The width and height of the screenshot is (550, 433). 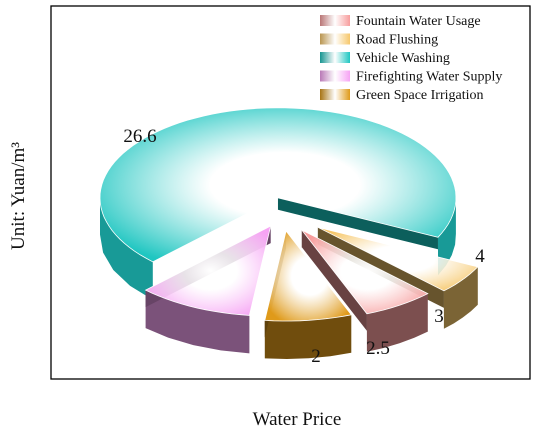 I want to click on legend-swatch-vehicle-washing, so click(x=335, y=57).